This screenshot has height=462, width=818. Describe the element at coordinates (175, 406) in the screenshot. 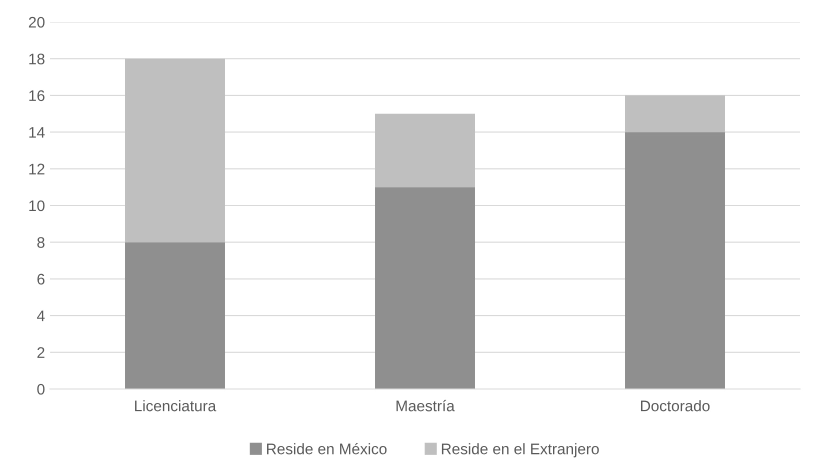

I see `x-tick-label: Licenciatura` at that location.